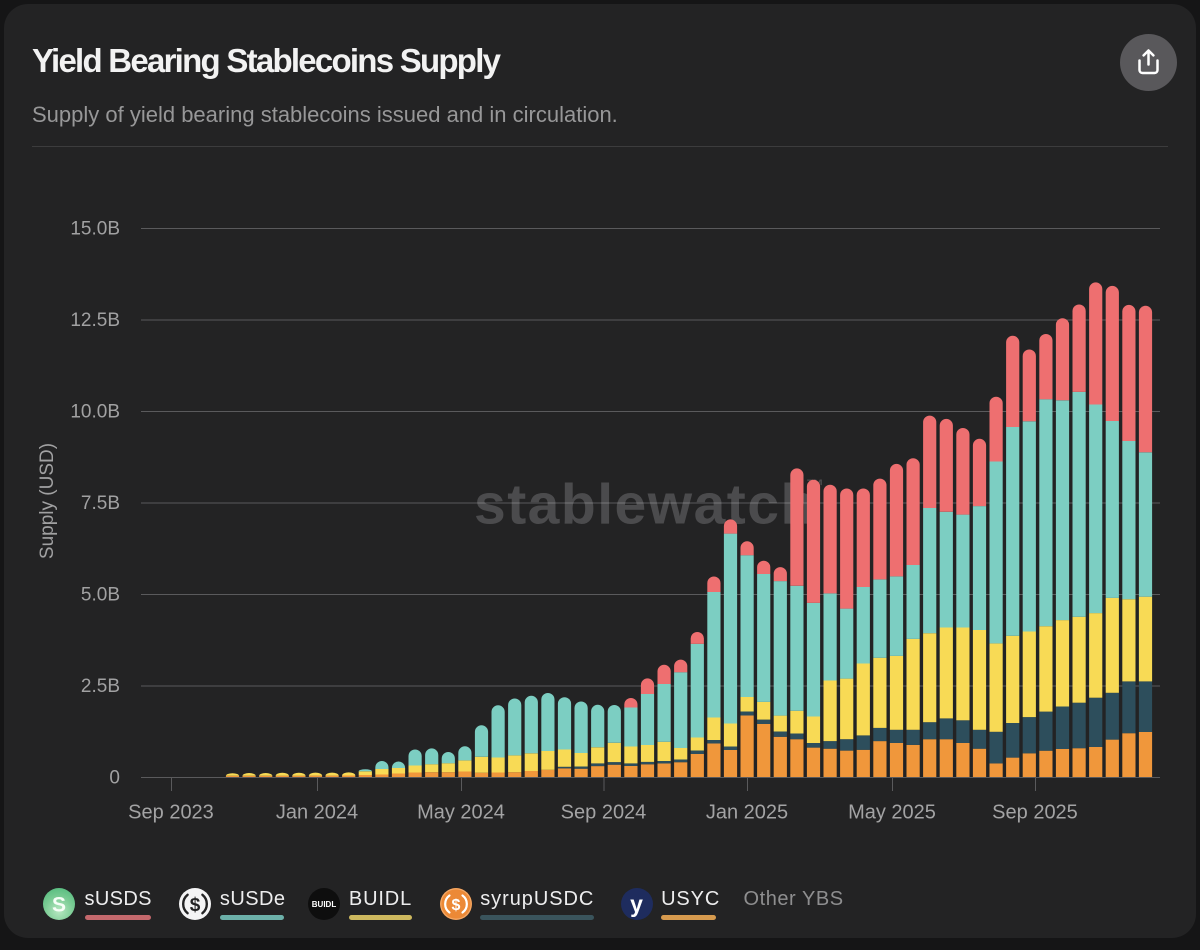  I want to click on svg-text: 12.5B, so click(95, 320).